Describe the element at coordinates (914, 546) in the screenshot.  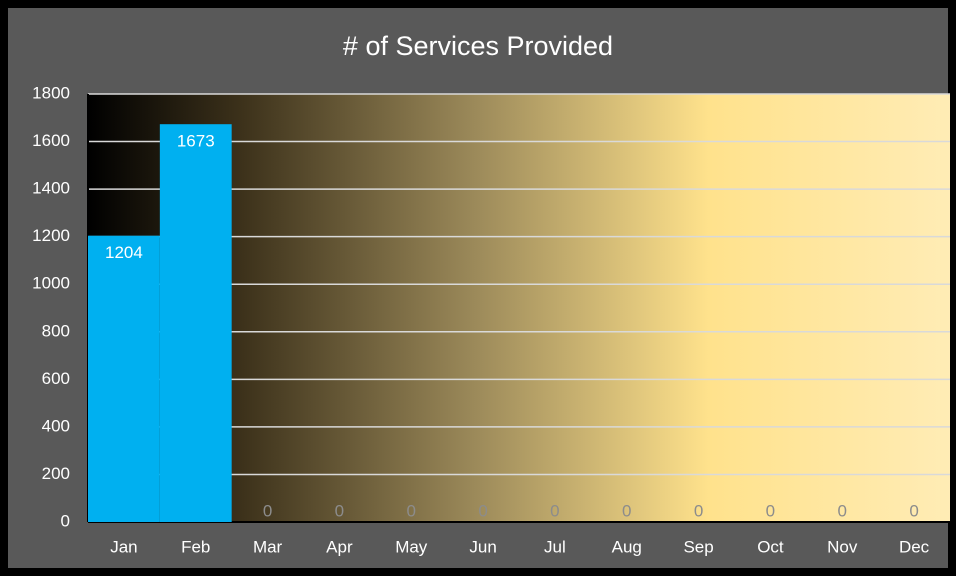
I see `x-tick-label: Dec` at that location.